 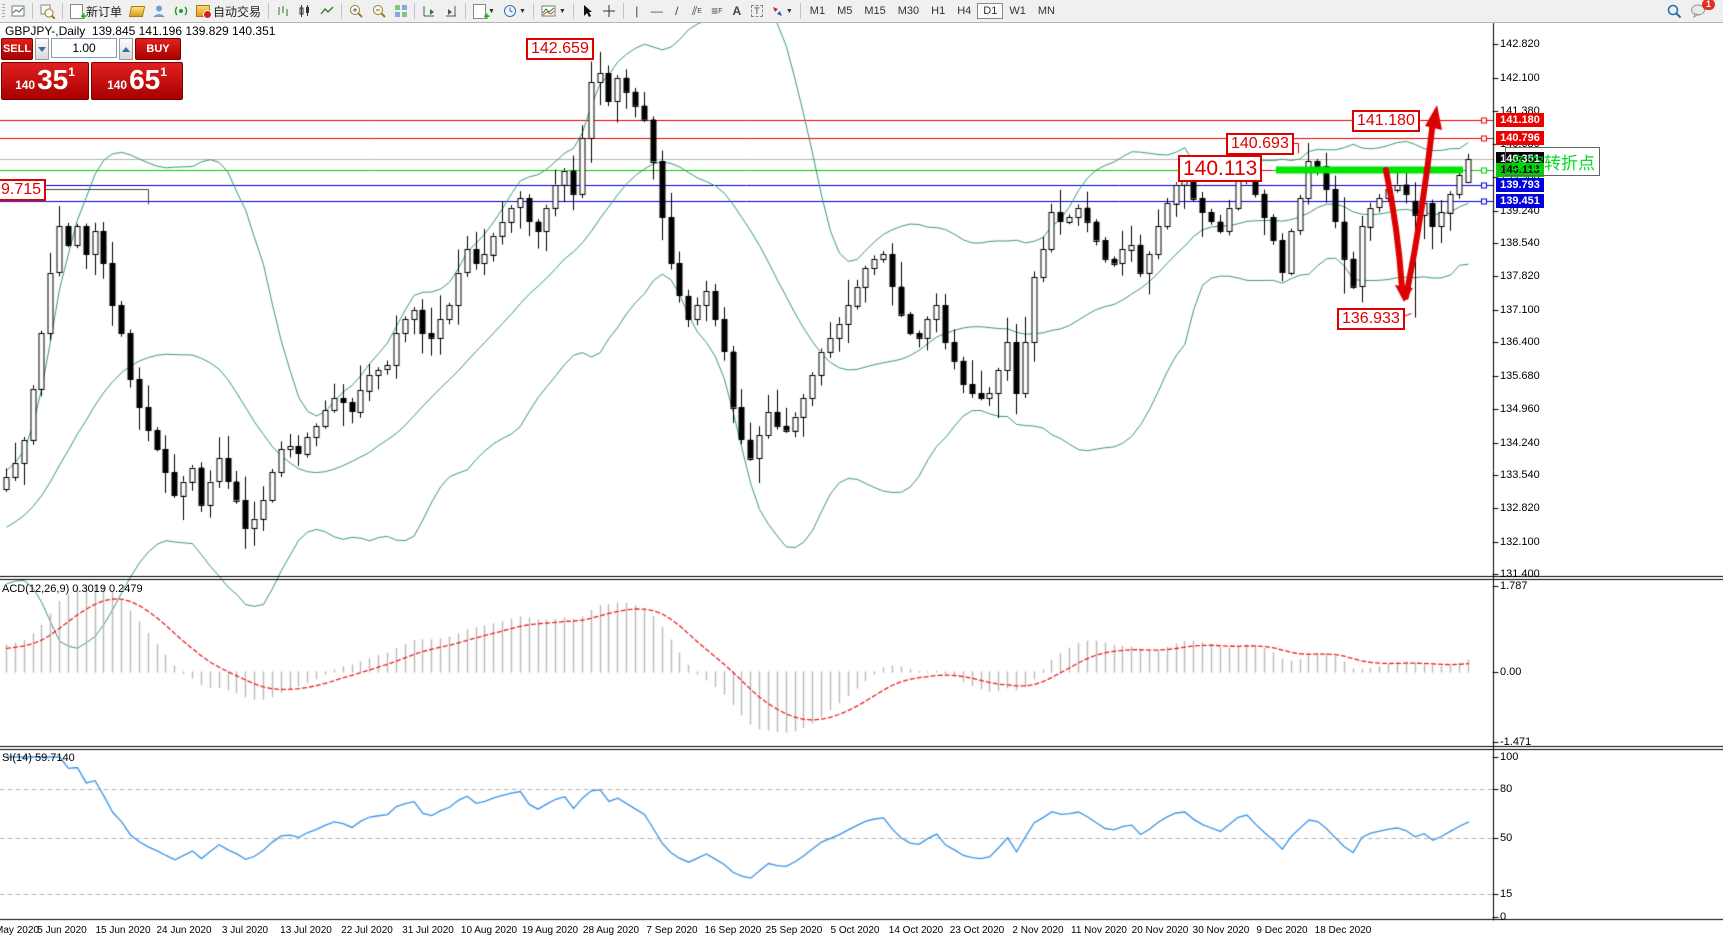 I want to click on period-clock-button: ▼, so click(x=514, y=11).